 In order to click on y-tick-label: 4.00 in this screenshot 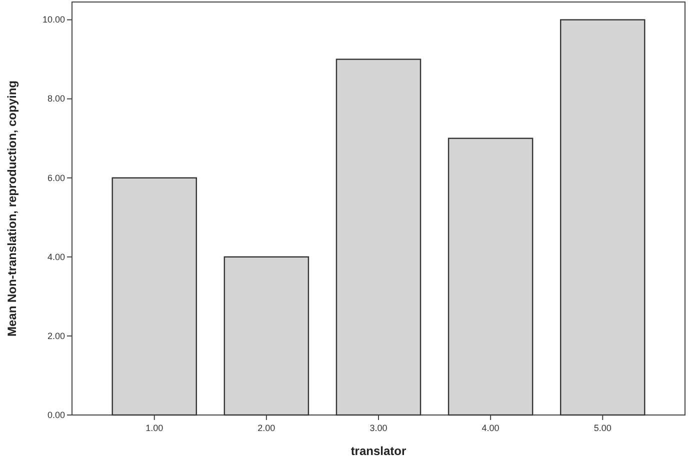, I will do `click(56, 257)`.